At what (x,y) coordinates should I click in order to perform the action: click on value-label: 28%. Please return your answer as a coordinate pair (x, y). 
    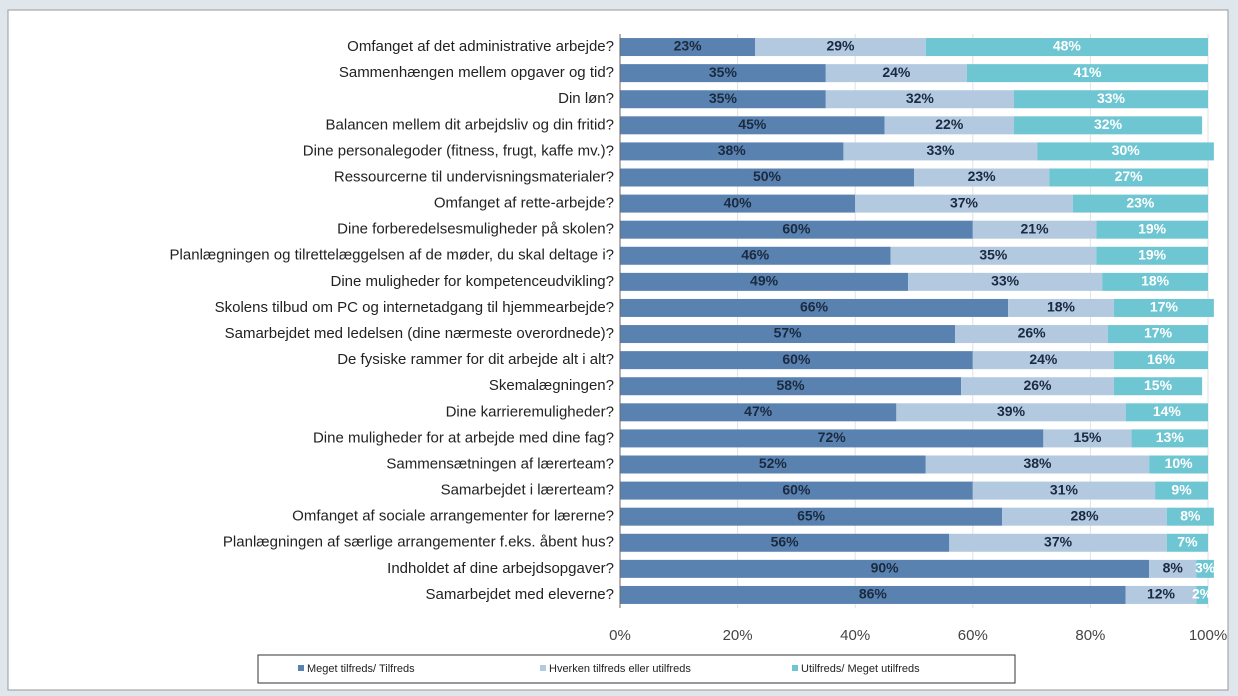
    Looking at the image, I should click on (1085, 515).